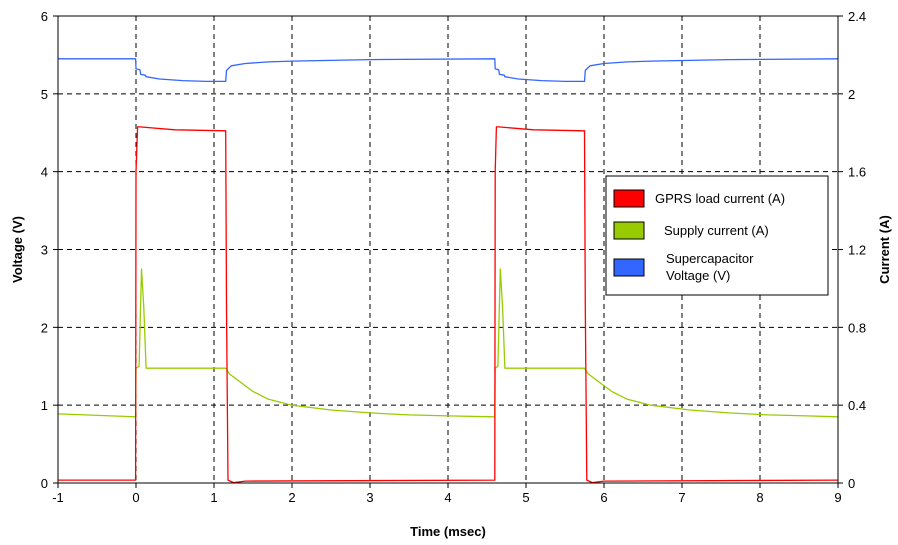 This screenshot has height=545, width=898. I want to click on y-axis-title: Voltage (V), so click(17, 249).